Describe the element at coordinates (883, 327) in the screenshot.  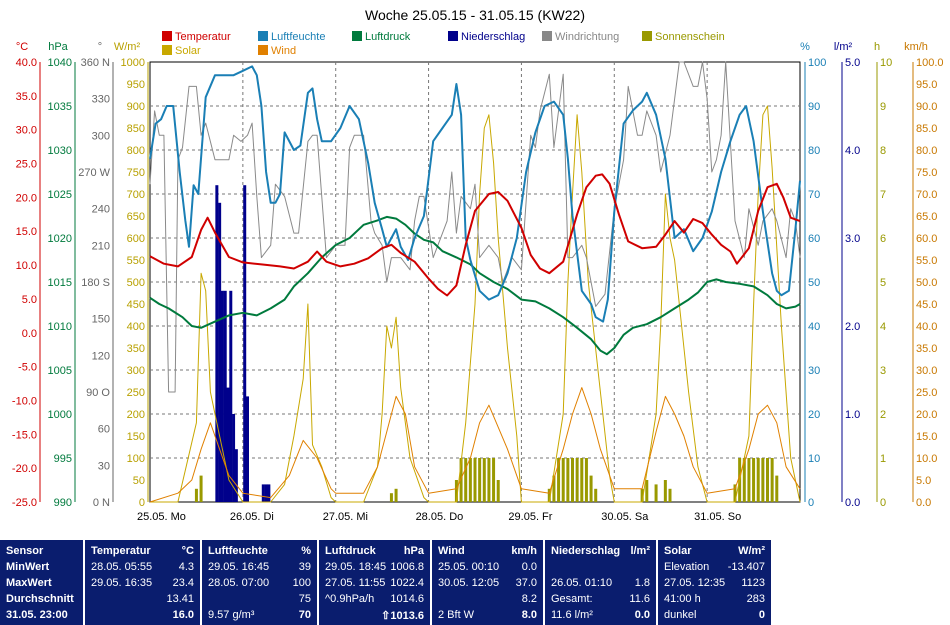
I see `axis-tick-label: 4` at that location.